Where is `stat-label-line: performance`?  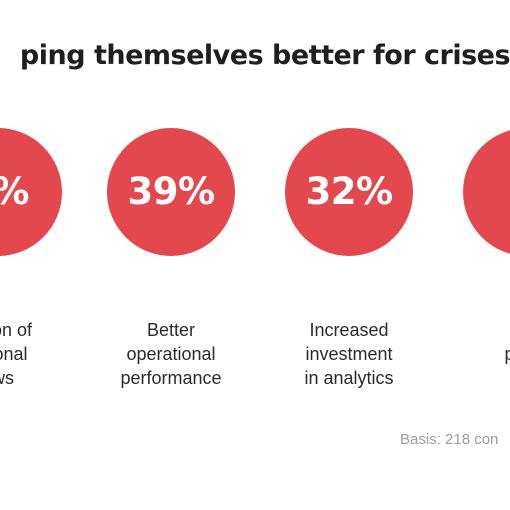 stat-label-line: performance is located at coordinates (171, 378).